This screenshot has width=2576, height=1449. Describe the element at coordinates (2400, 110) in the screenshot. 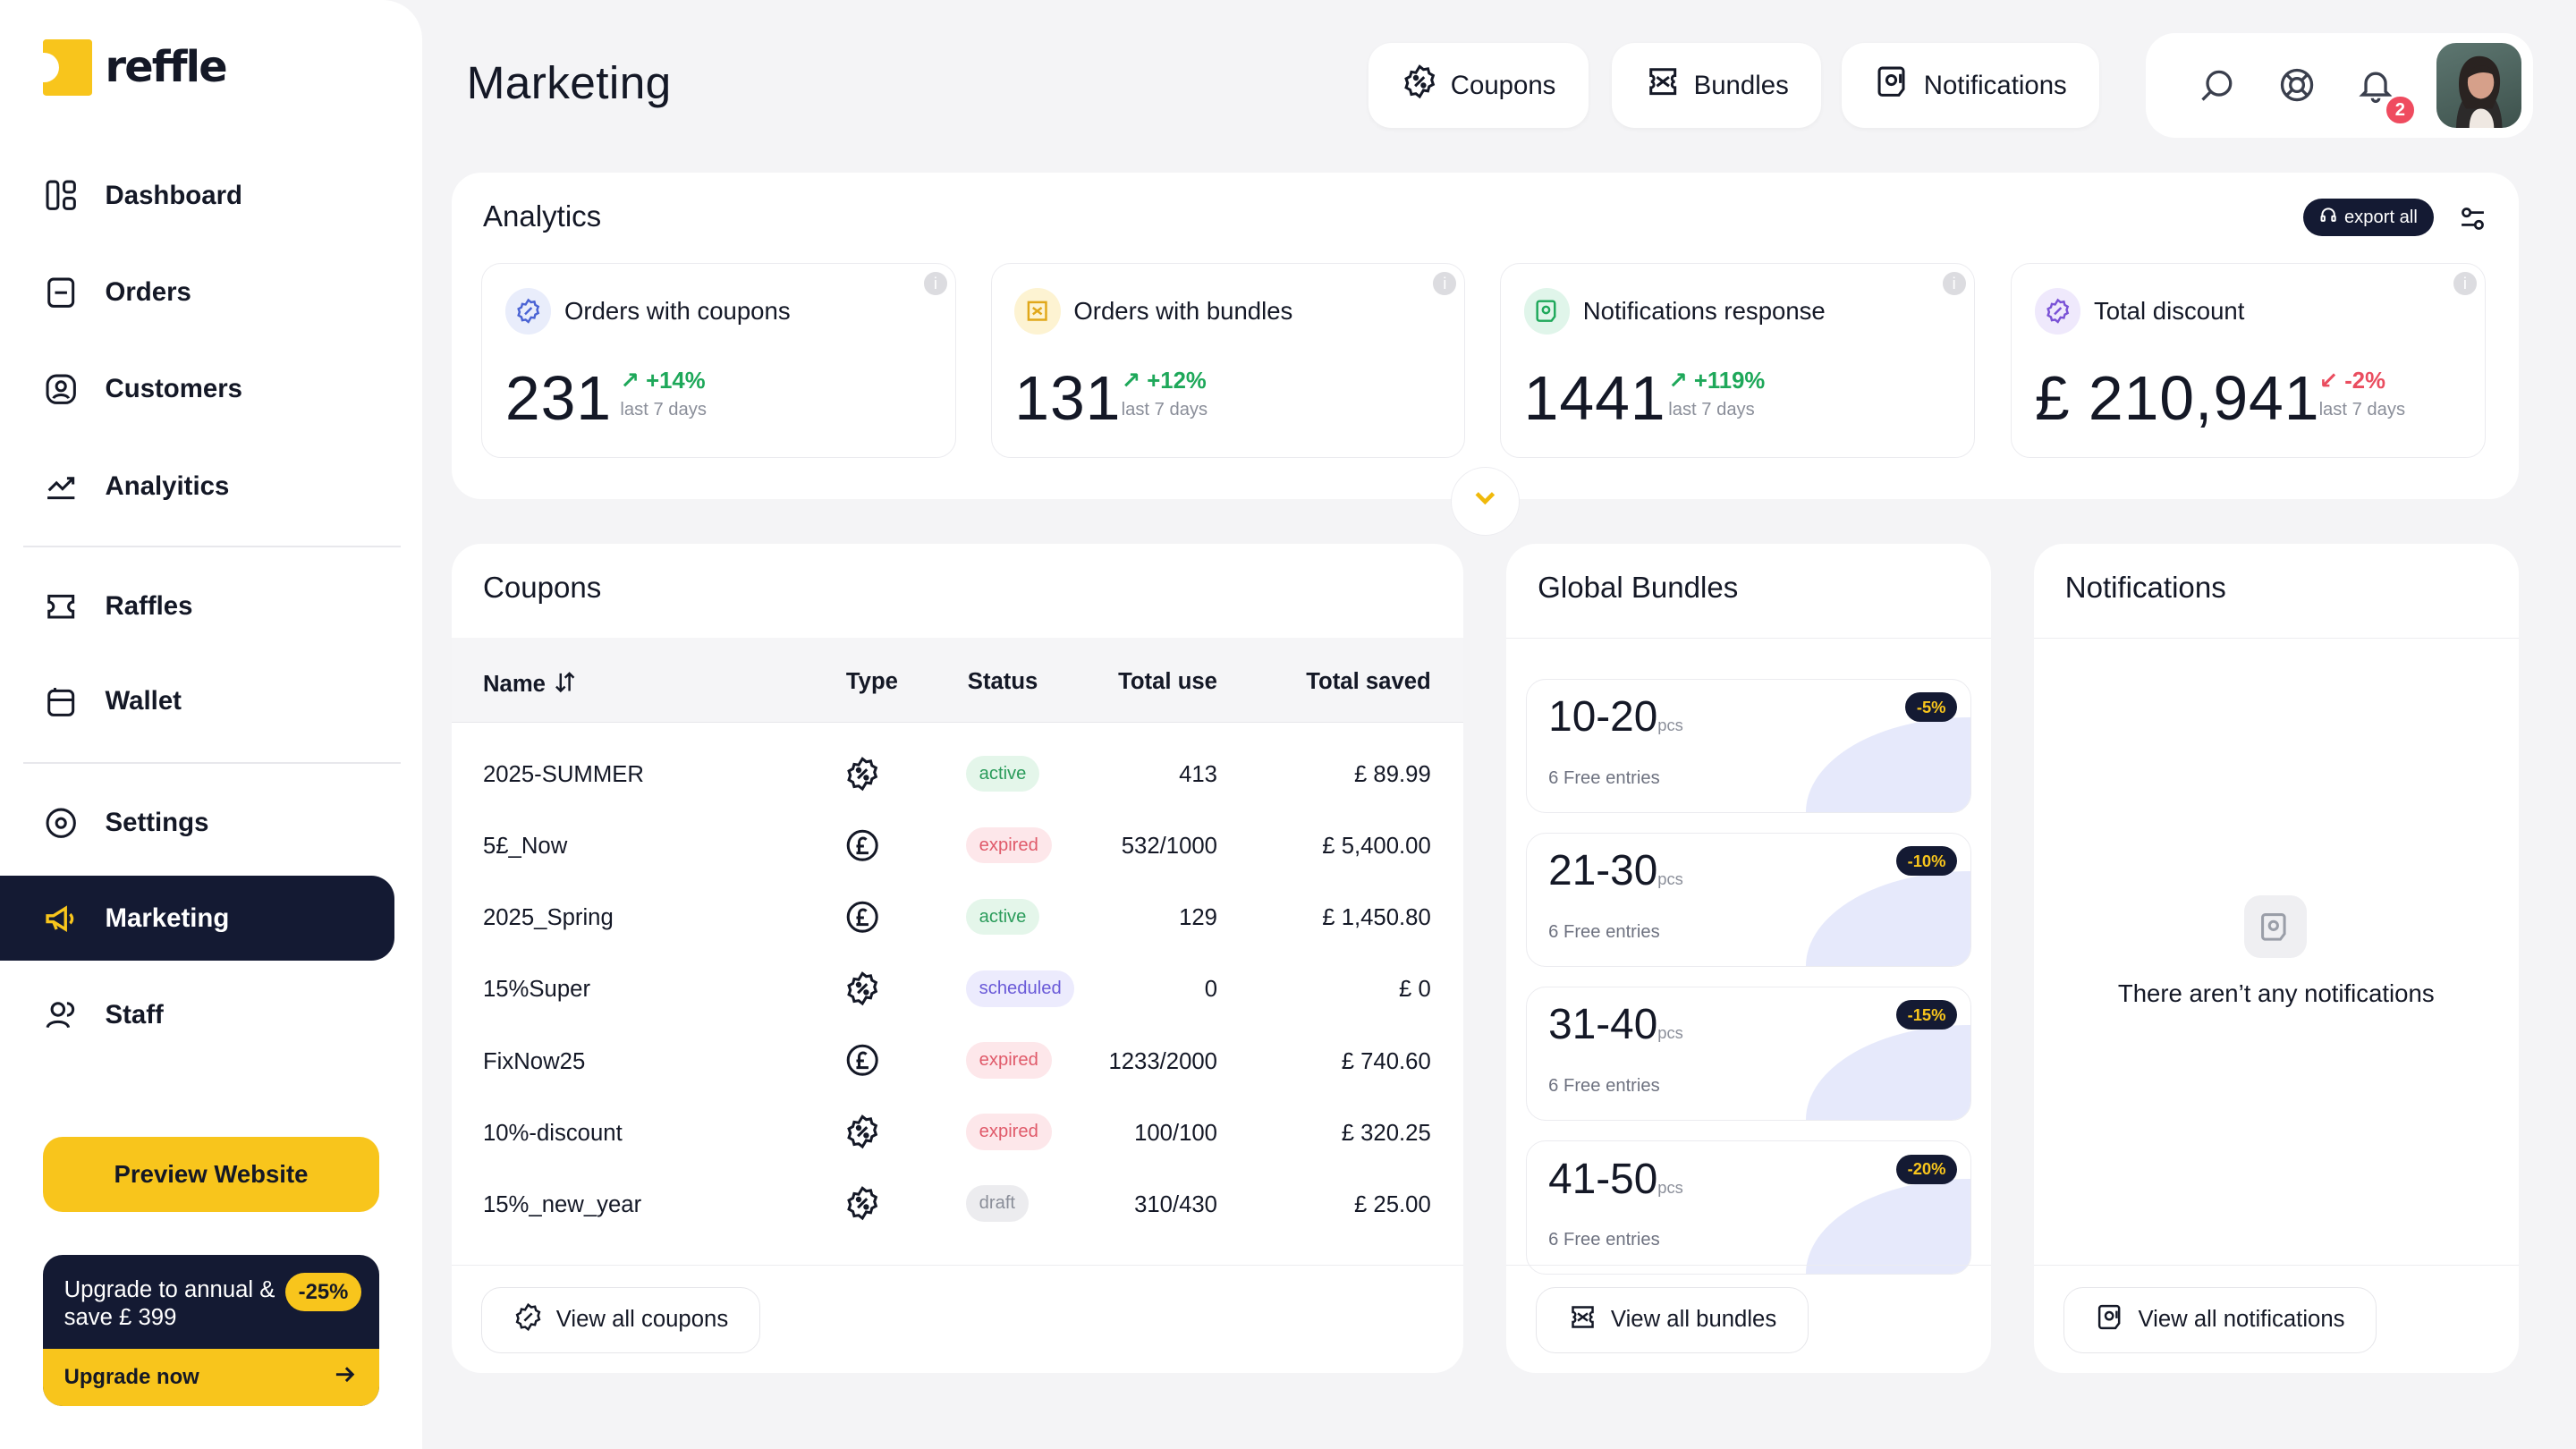

I see `notification-count-badge: 2` at that location.